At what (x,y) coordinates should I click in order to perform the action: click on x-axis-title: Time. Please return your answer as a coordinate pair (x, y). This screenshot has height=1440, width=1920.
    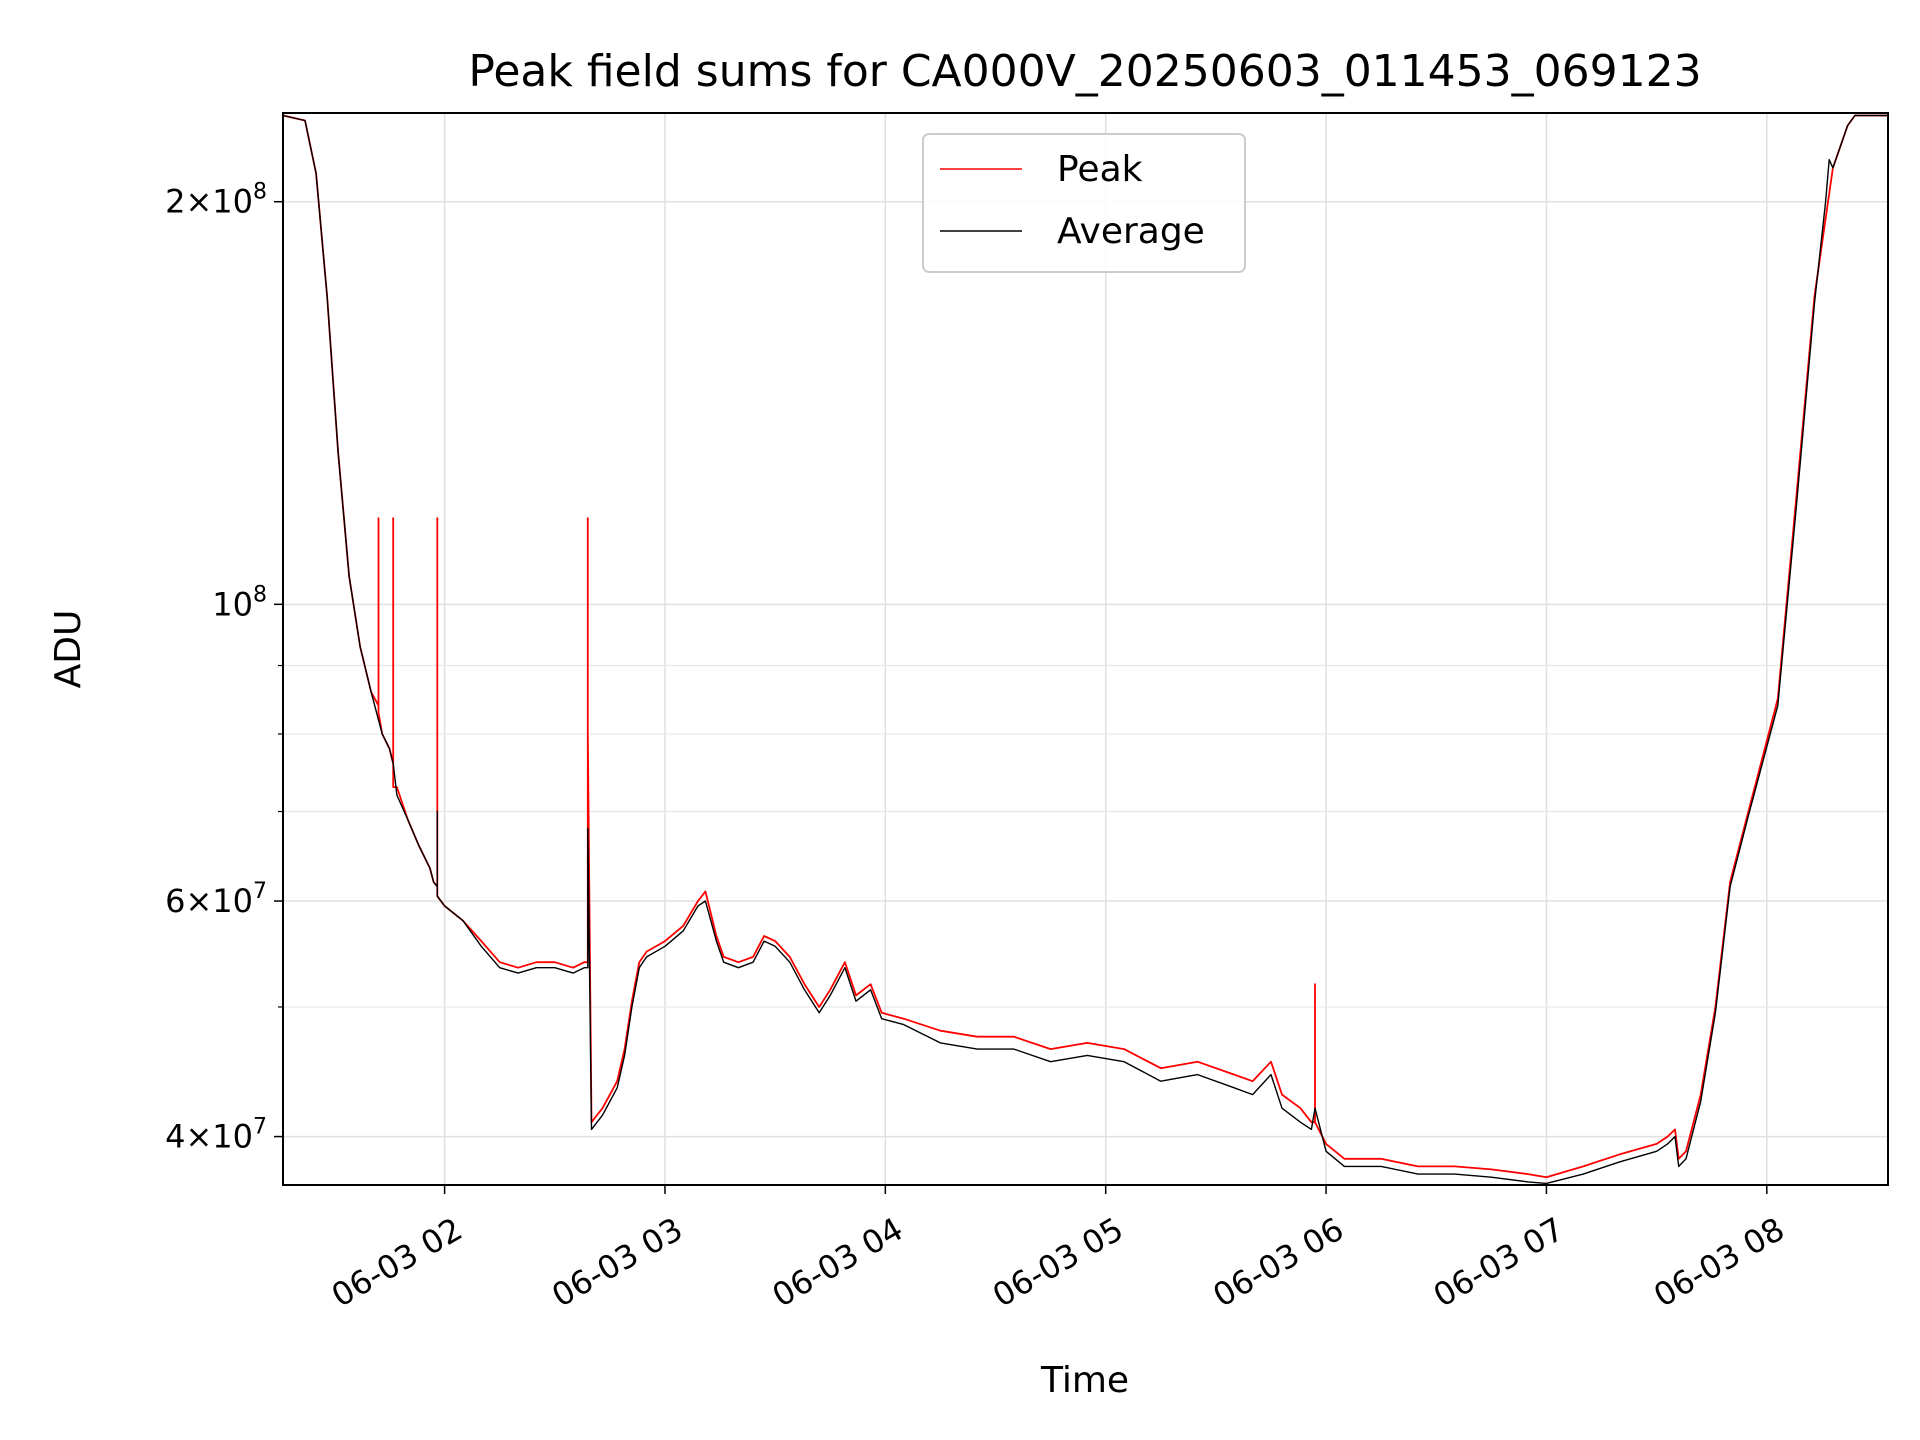
    Looking at the image, I should click on (1084, 1380).